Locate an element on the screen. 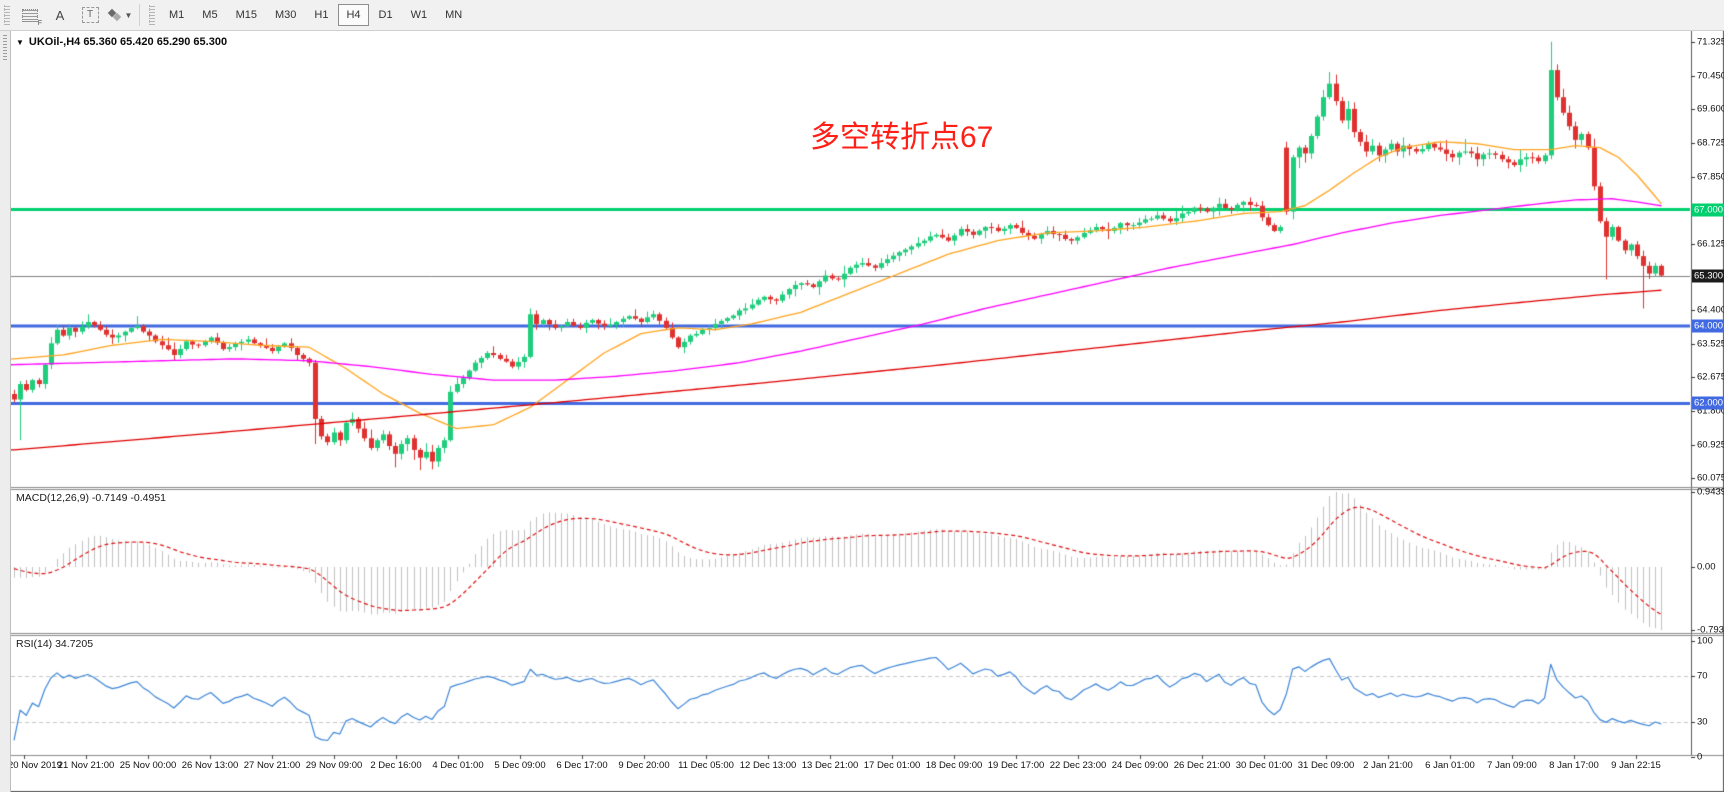 The width and height of the screenshot is (1724, 792). letter-a-icon: A is located at coordinates (60, 15).